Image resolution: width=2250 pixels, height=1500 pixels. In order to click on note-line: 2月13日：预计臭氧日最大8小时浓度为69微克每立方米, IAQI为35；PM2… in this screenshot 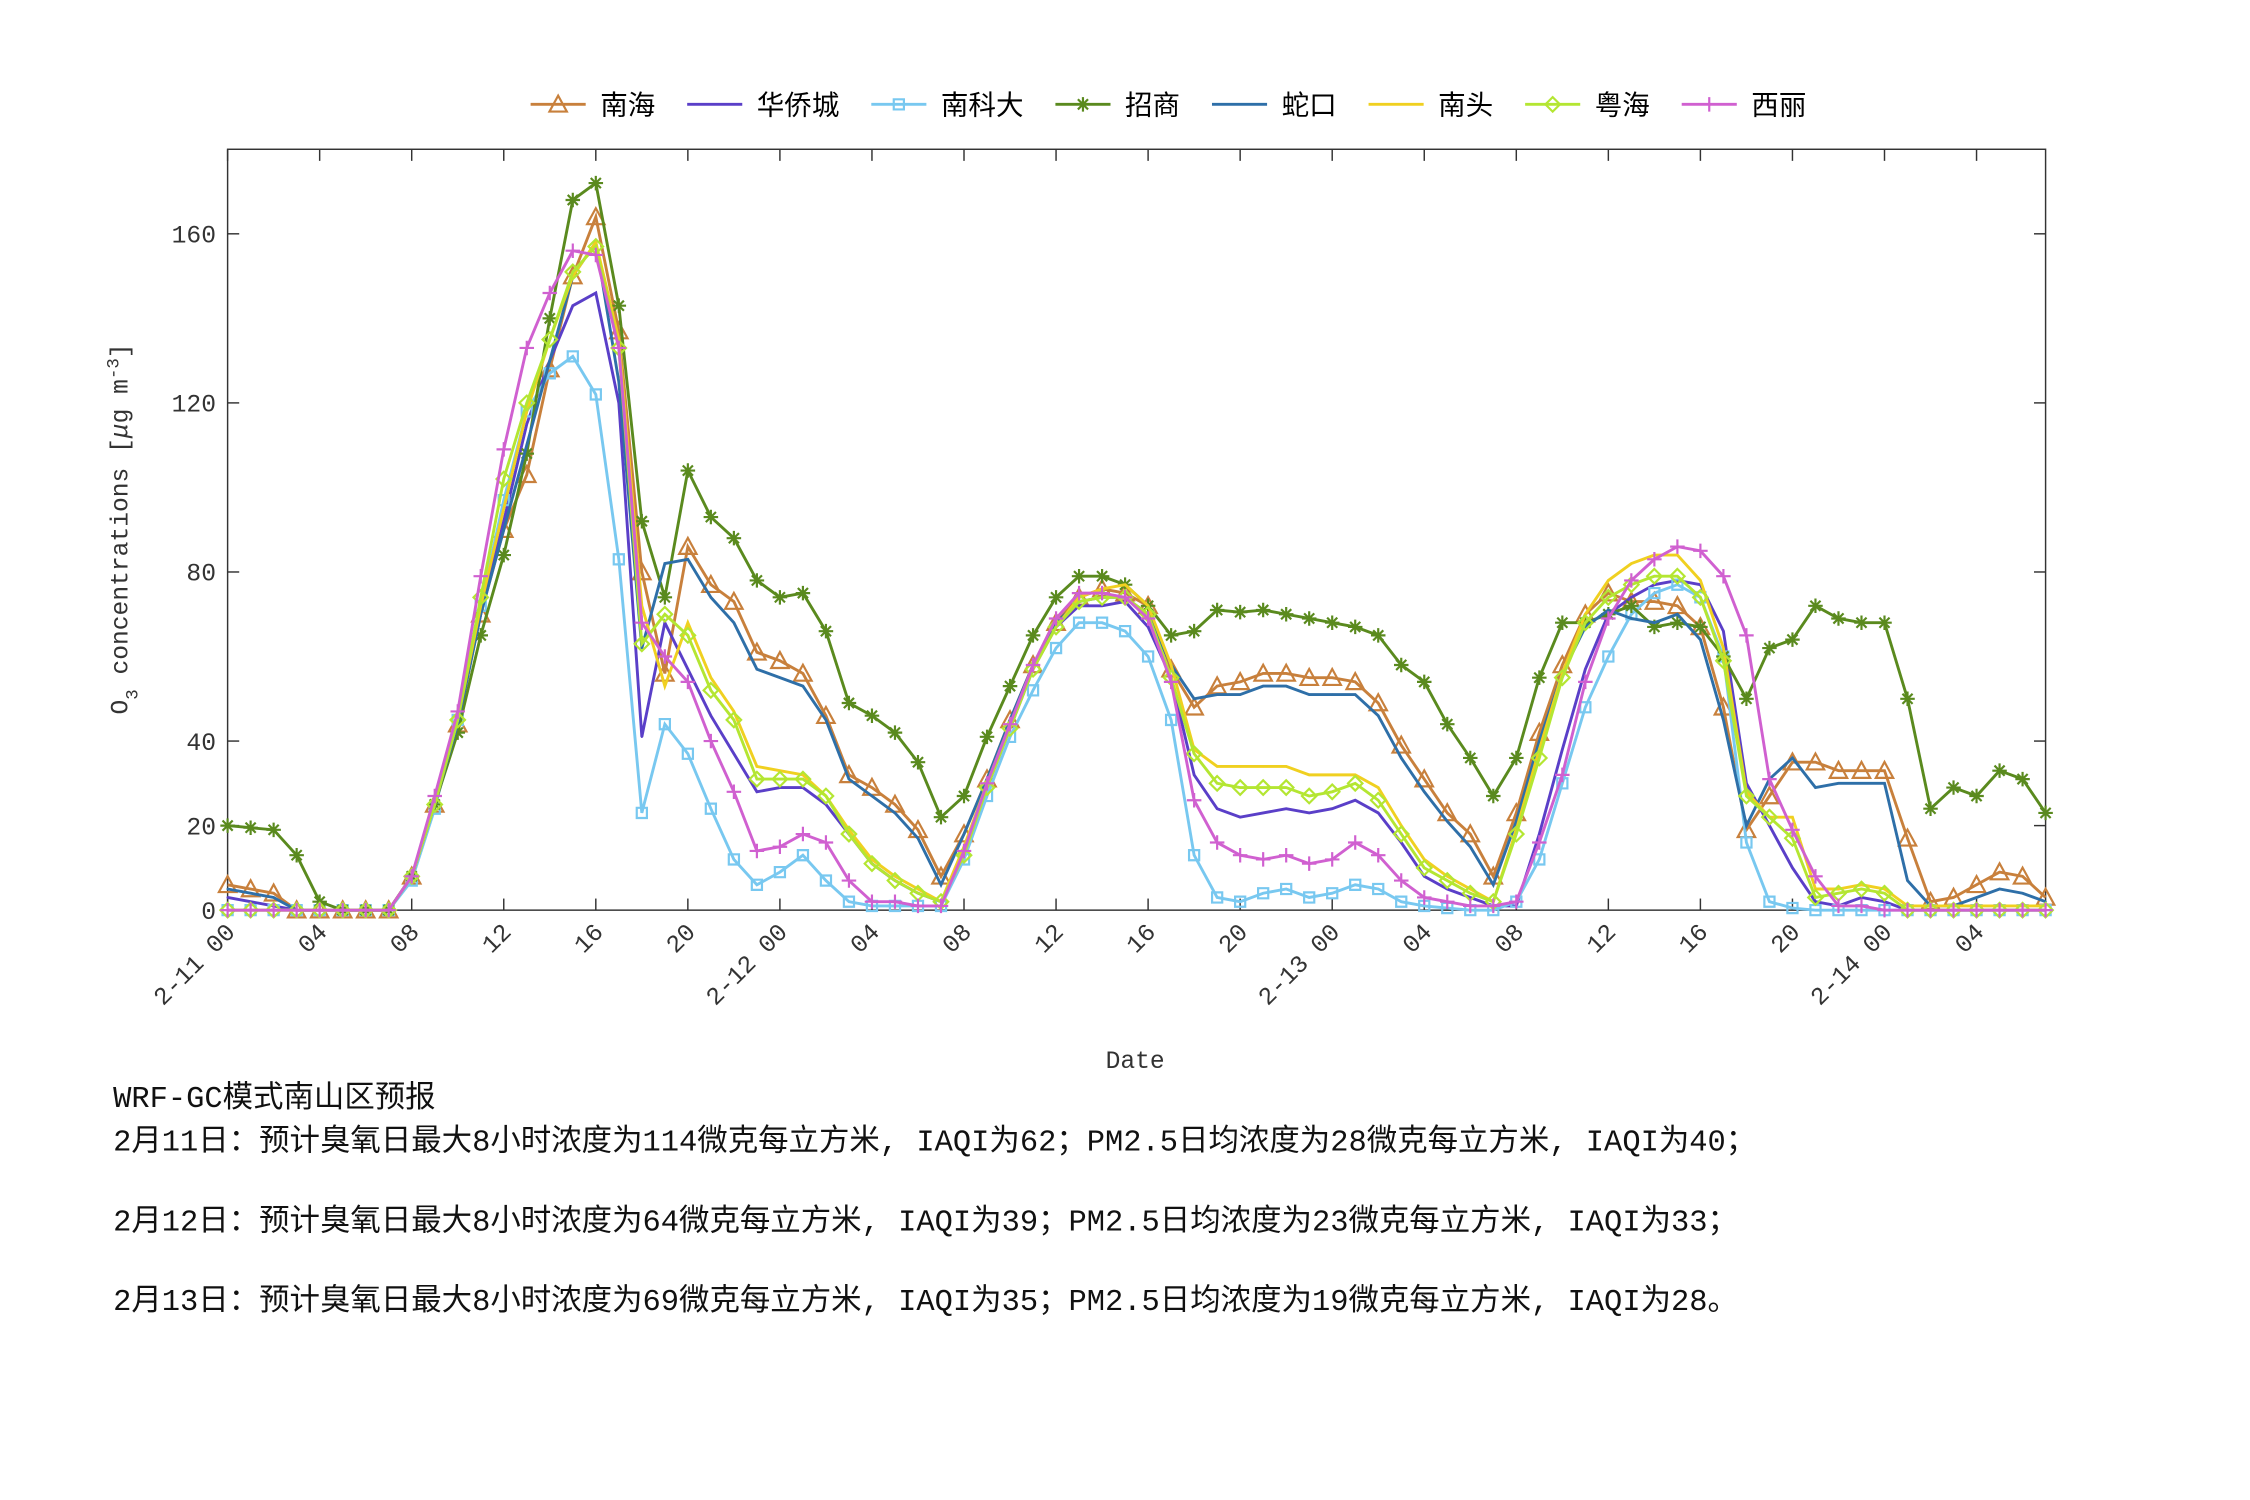, I will do `click(925, 1301)`.